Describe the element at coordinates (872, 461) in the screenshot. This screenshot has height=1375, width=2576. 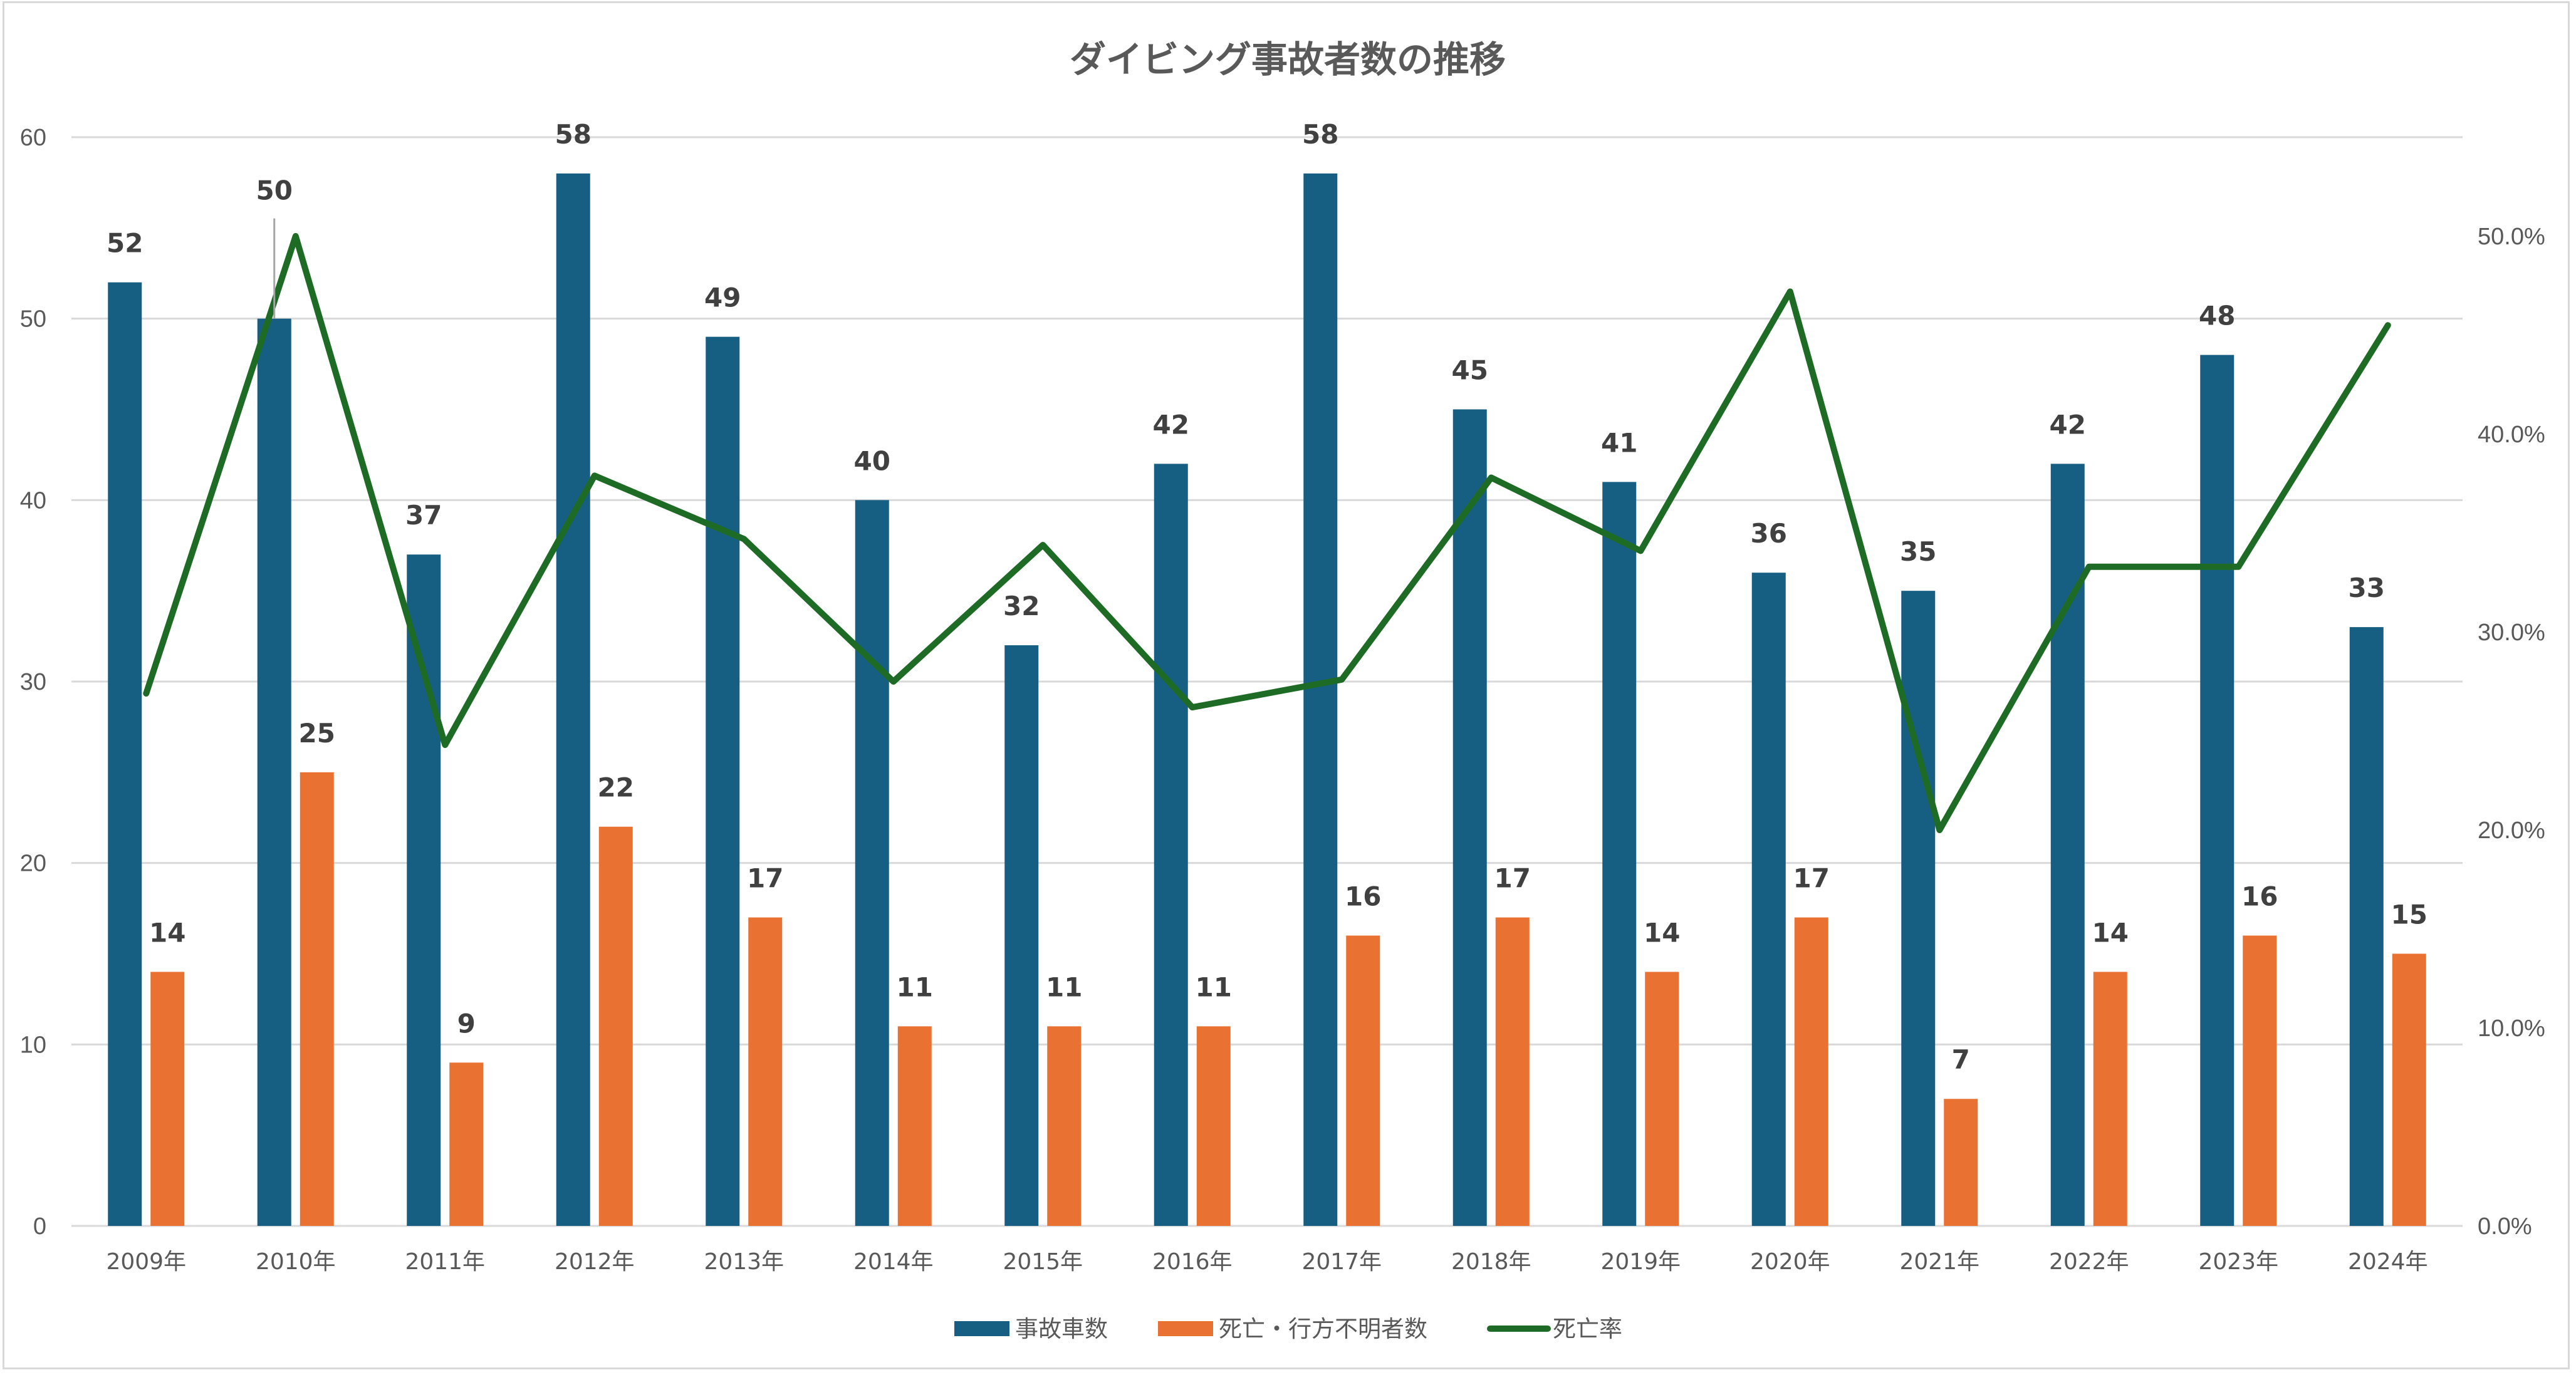
I see `data-label-accidents: 40` at that location.